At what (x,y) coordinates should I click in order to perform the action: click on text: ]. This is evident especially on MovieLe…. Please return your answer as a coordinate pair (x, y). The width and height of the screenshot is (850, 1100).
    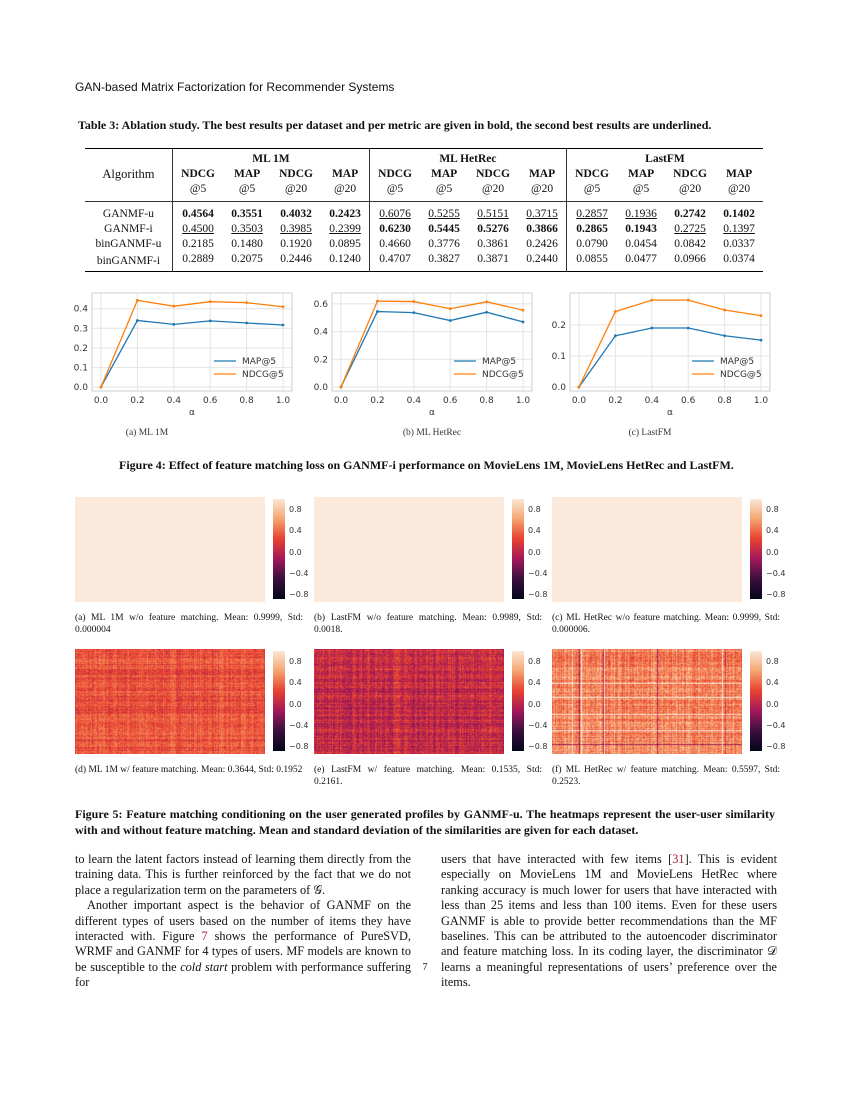
    Looking at the image, I should click on (609, 921).